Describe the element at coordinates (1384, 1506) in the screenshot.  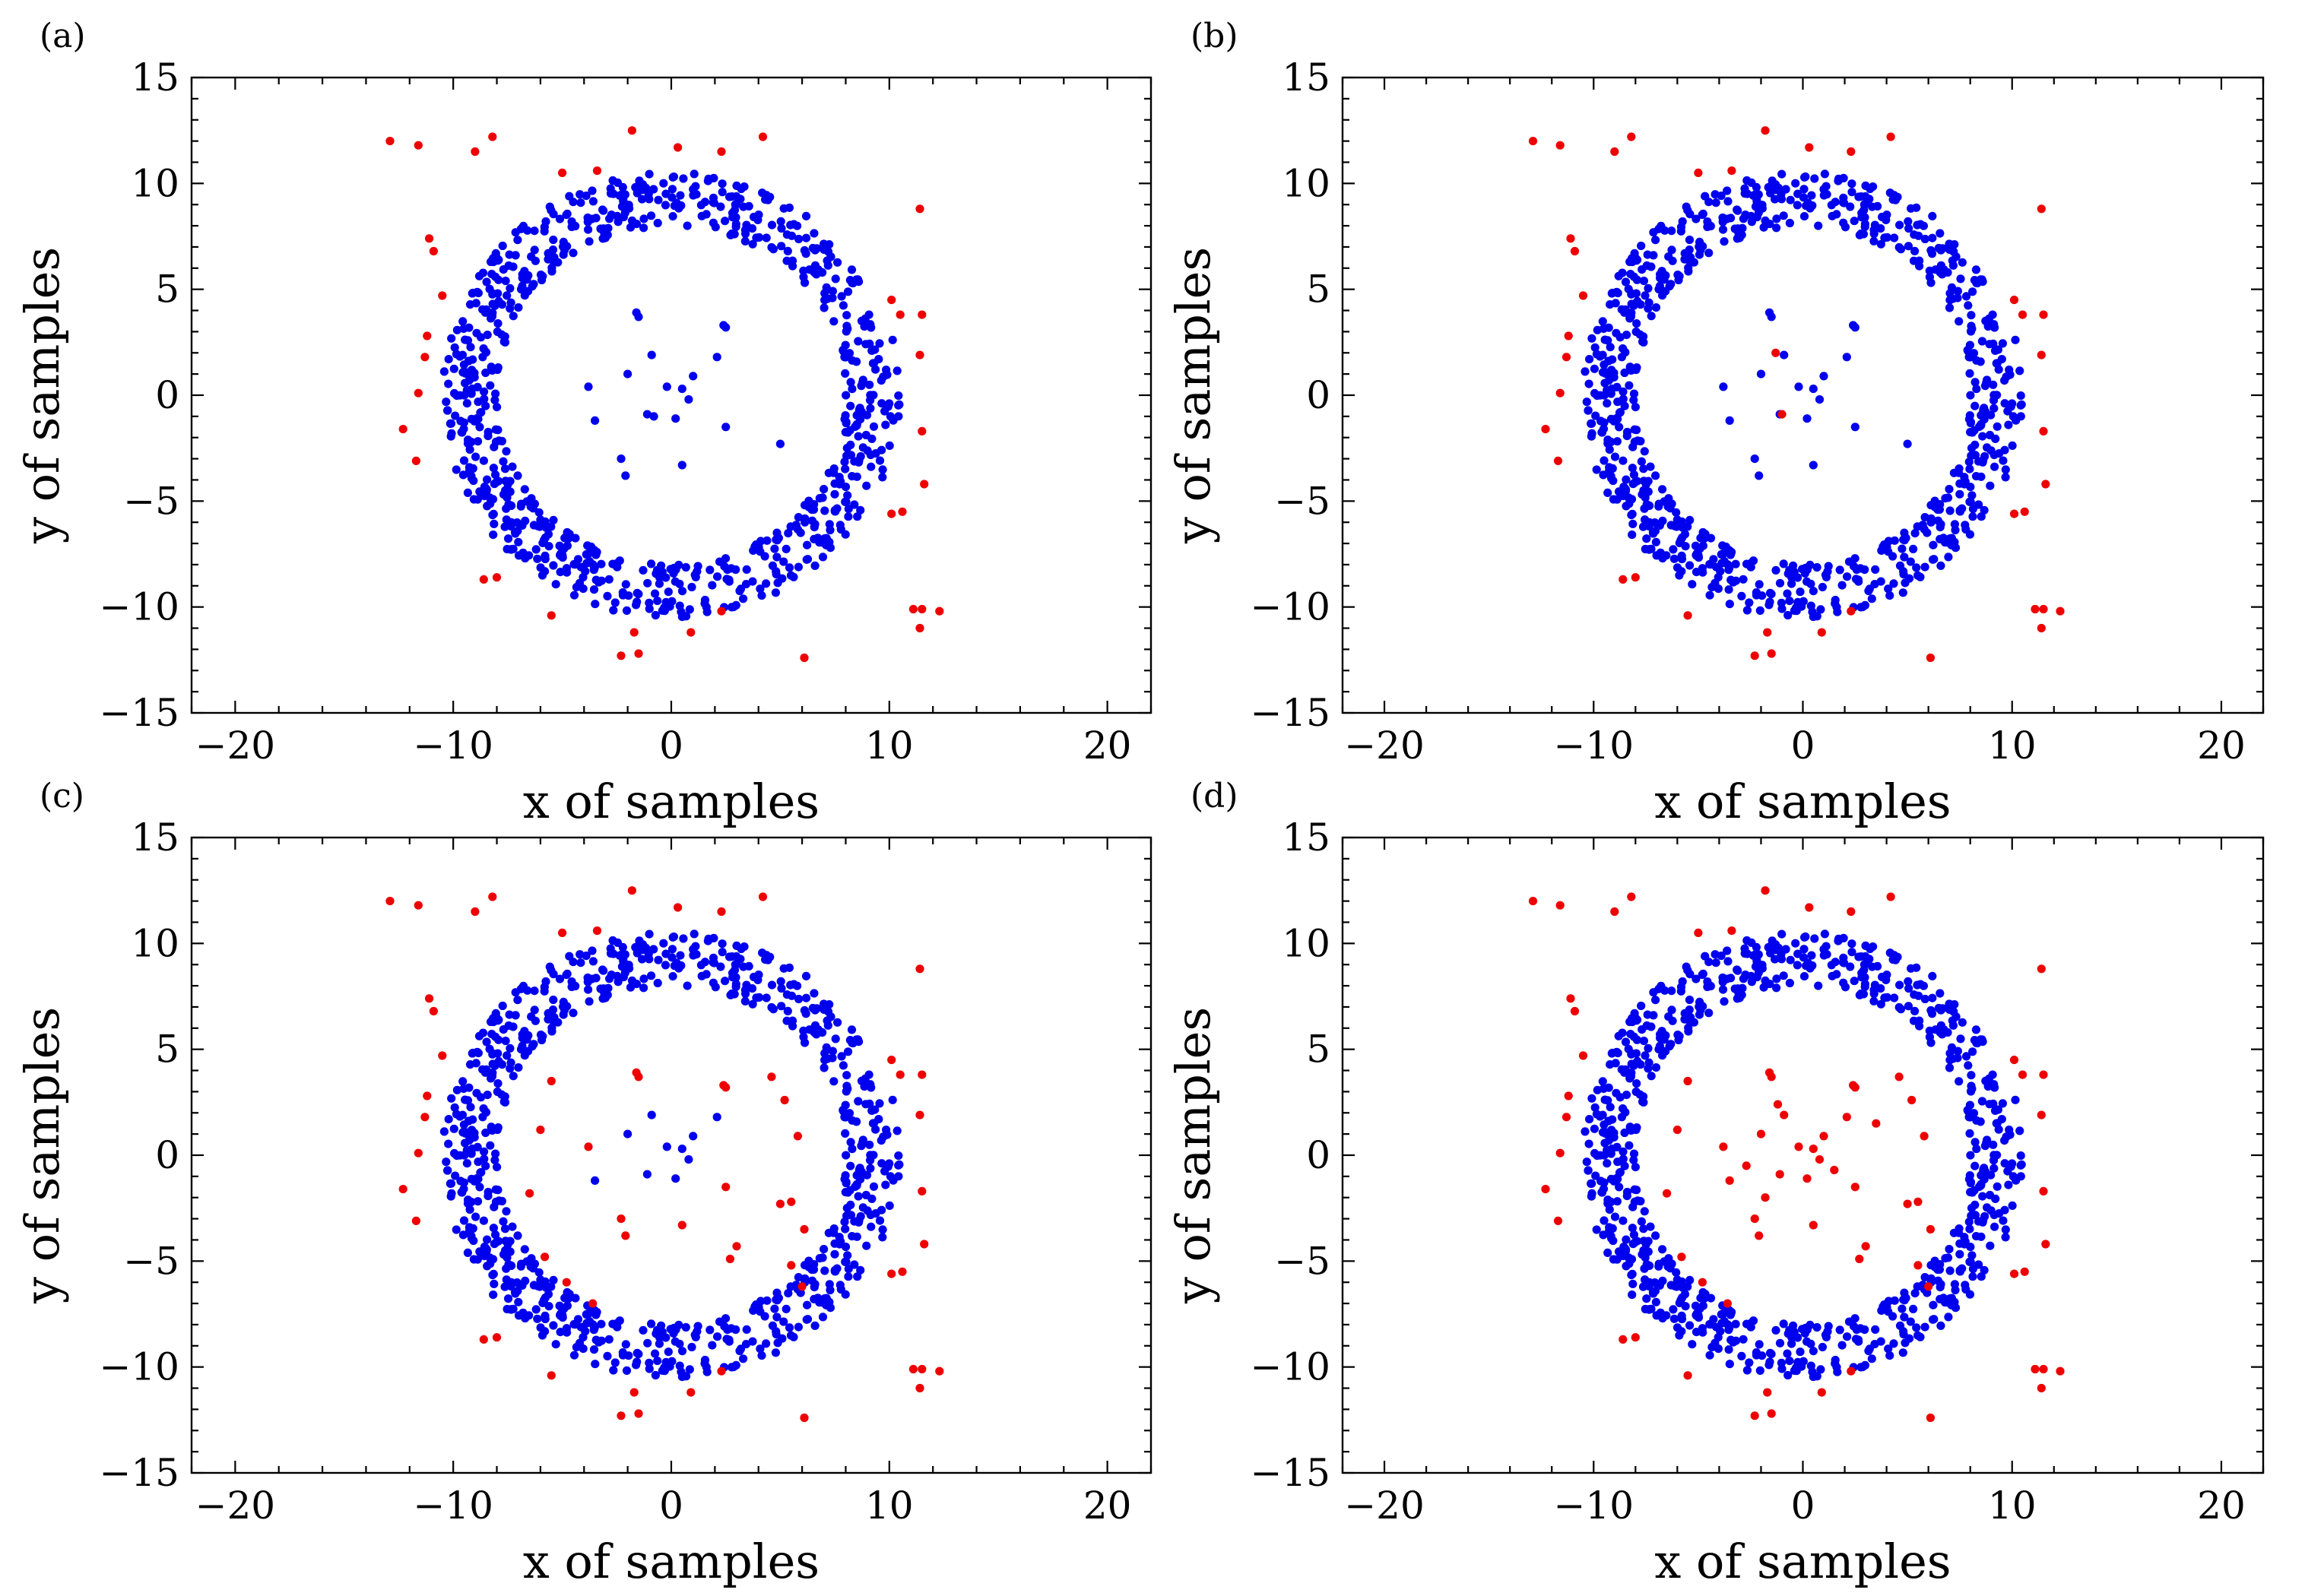
I see `x-tick-label: −20` at that location.